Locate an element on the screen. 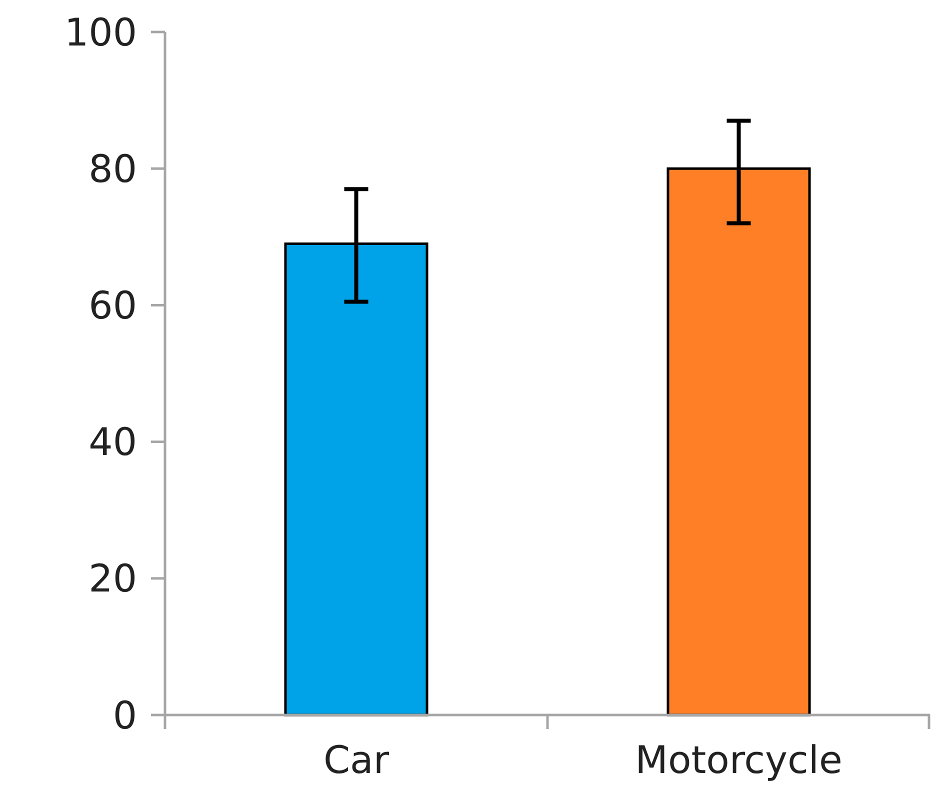  y-tick-label: 80 is located at coordinates (112, 168).